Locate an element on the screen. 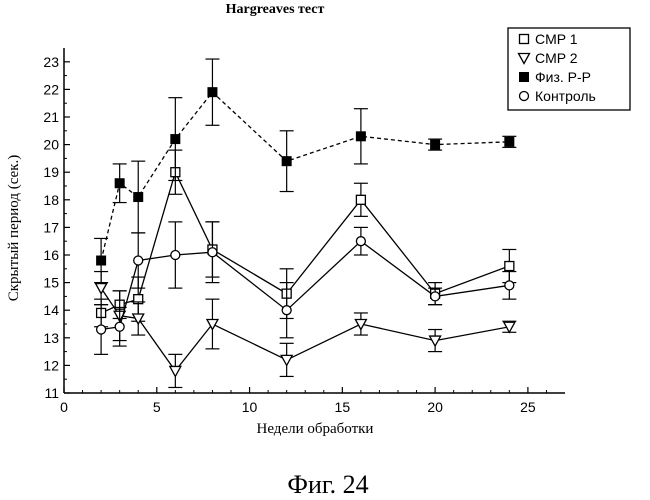 Image resolution: width=650 pixels, height=500 pixels. y-tick-label: 14 is located at coordinates (51, 310).